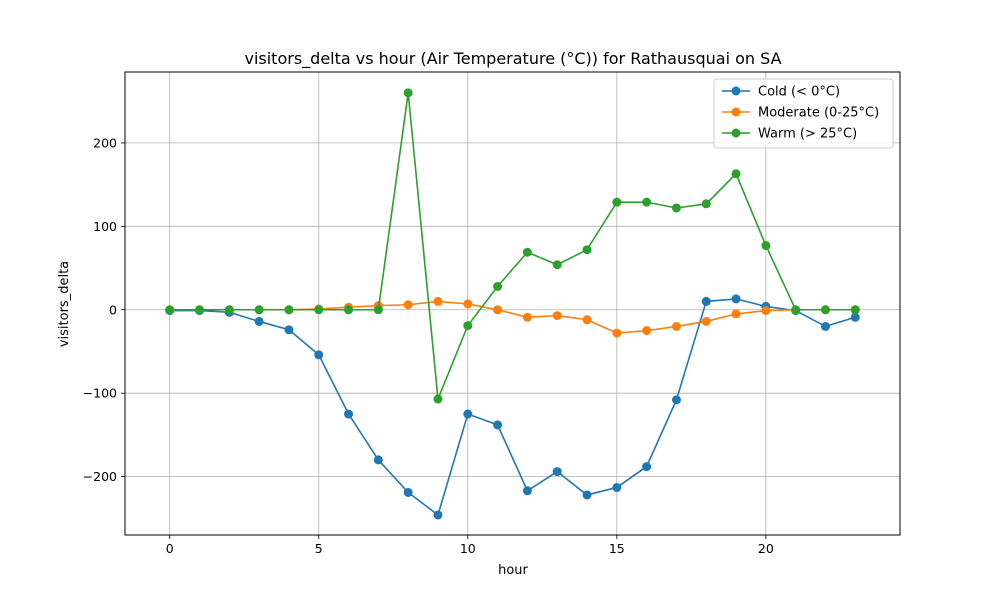 The height and width of the screenshot is (600, 1000). Describe the element at coordinates (100, 476) in the screenshot. I see `y-tick-label: −200` at that location.